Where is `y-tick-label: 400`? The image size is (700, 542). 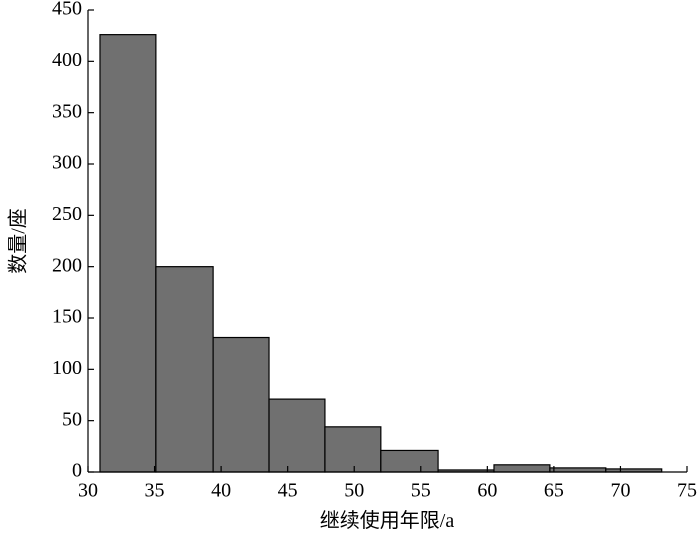
y-tick-label: 400 is located at coordinates (67, 60).